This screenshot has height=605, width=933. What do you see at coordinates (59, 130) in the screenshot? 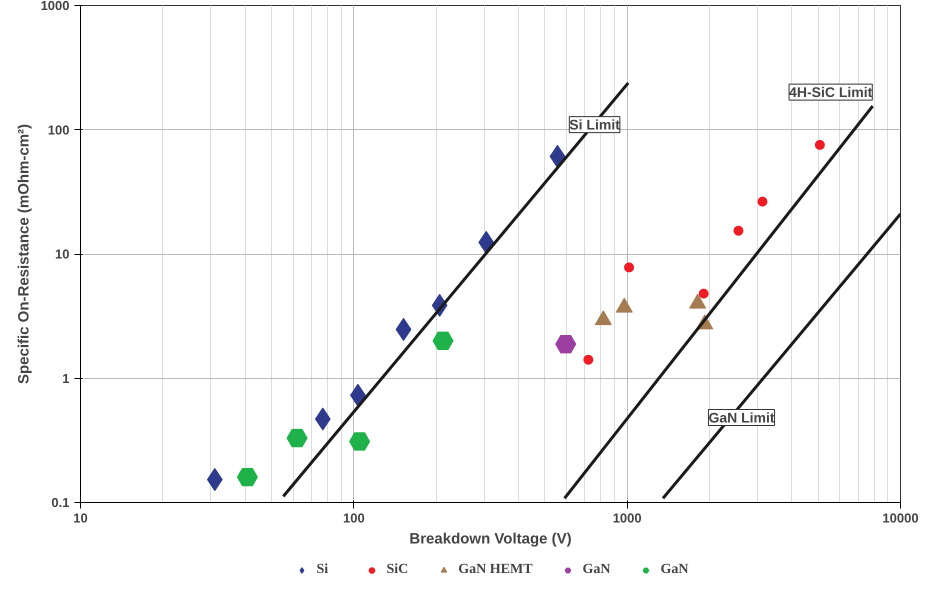
I see `y-tick-label: 100` at bounding box center [59, 130].